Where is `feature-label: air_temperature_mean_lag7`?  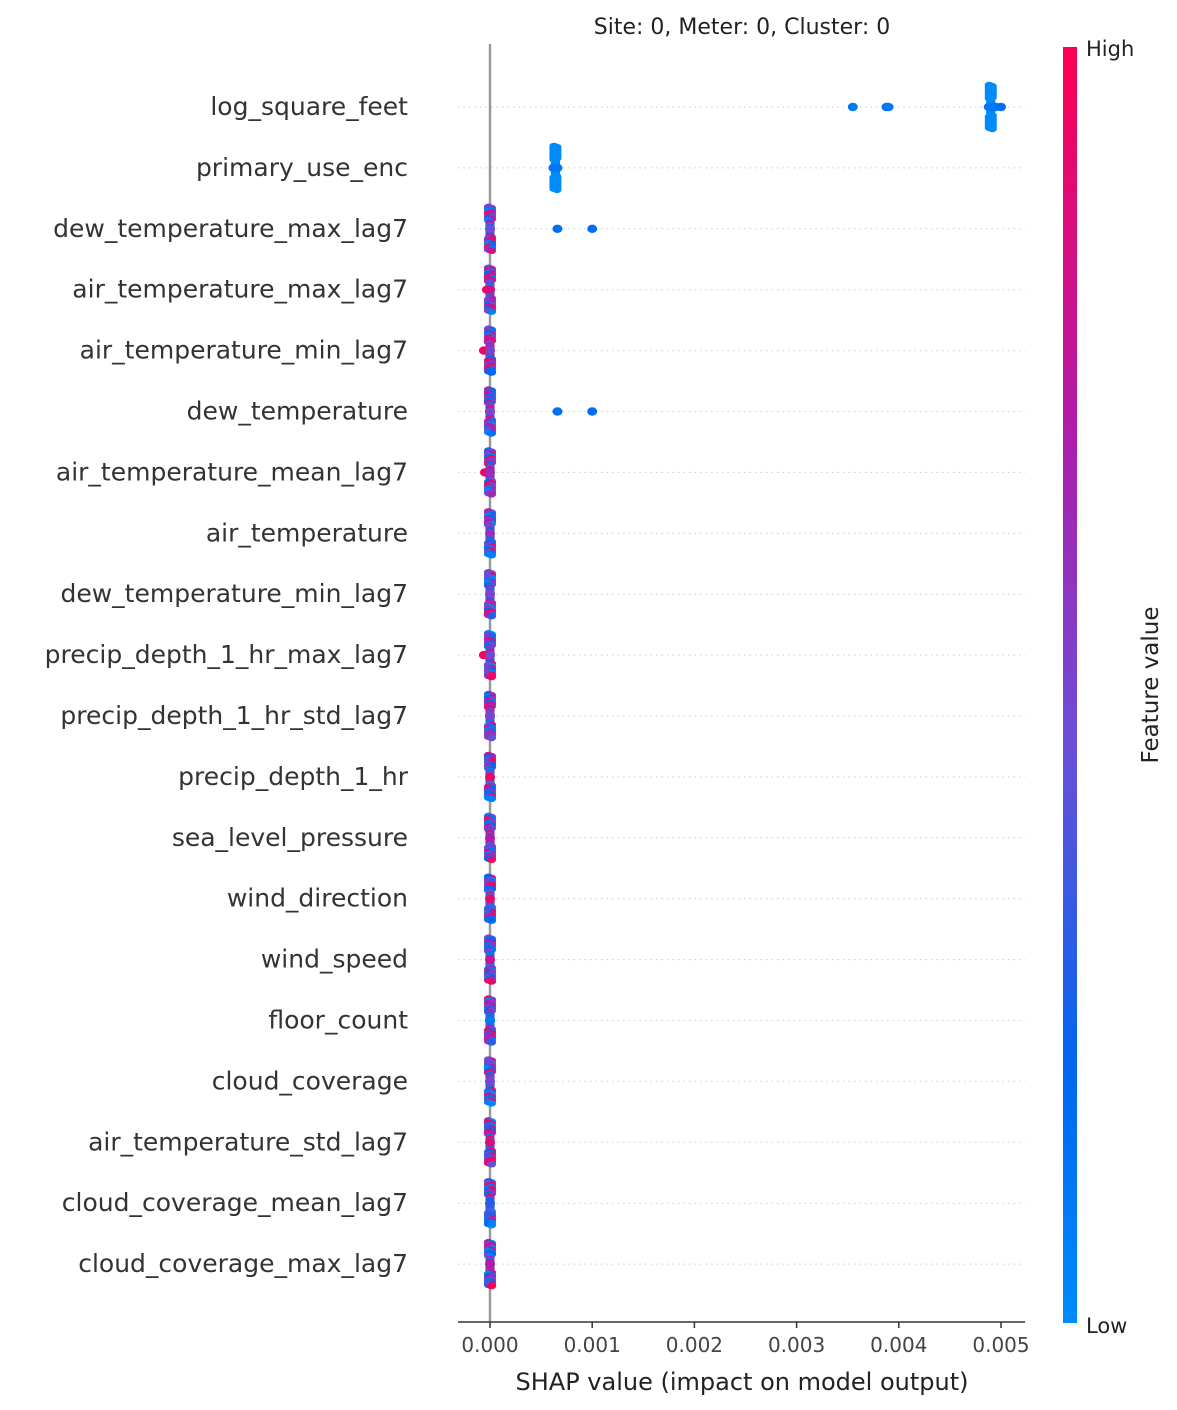 feature-label: air_temperature_mean_lag7 is located at coordinates (232, 471).